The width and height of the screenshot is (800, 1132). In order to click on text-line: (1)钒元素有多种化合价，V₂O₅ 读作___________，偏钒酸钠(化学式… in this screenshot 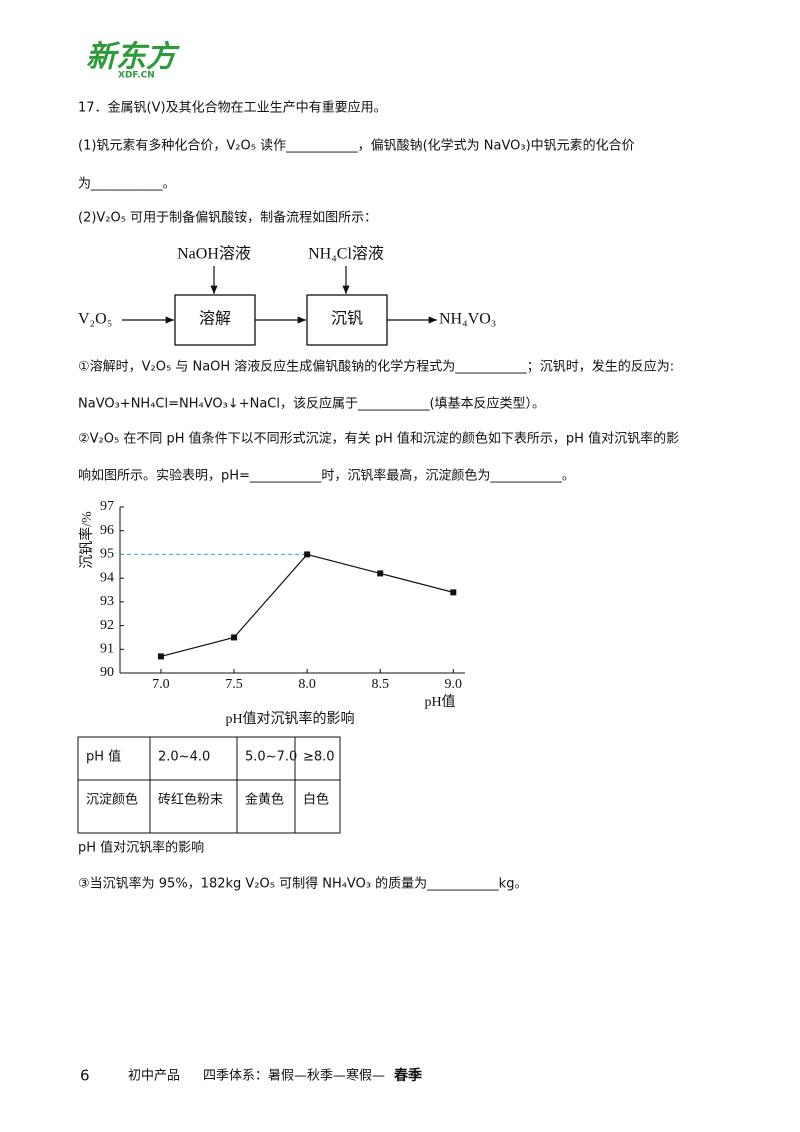, I will do `click(356, 146)`.